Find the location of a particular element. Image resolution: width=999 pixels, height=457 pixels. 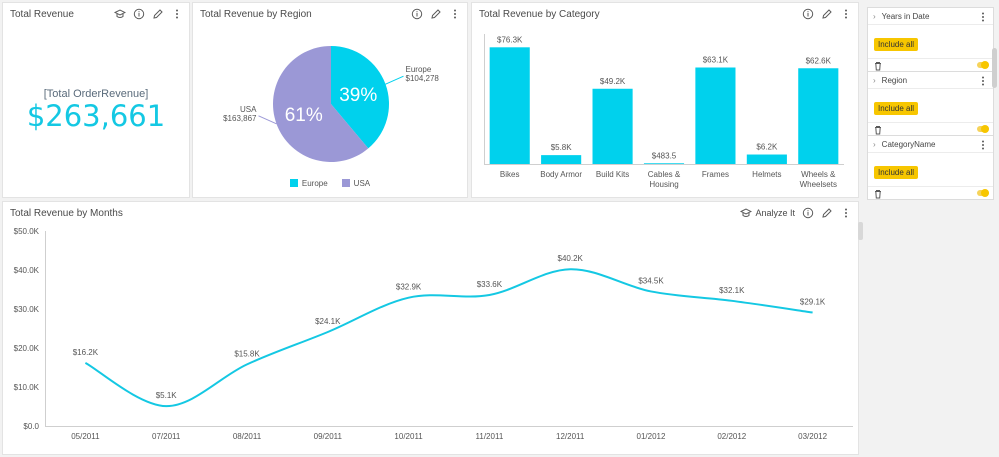

x-tick-label: 03/2012 is located at coordinates (812, 436).